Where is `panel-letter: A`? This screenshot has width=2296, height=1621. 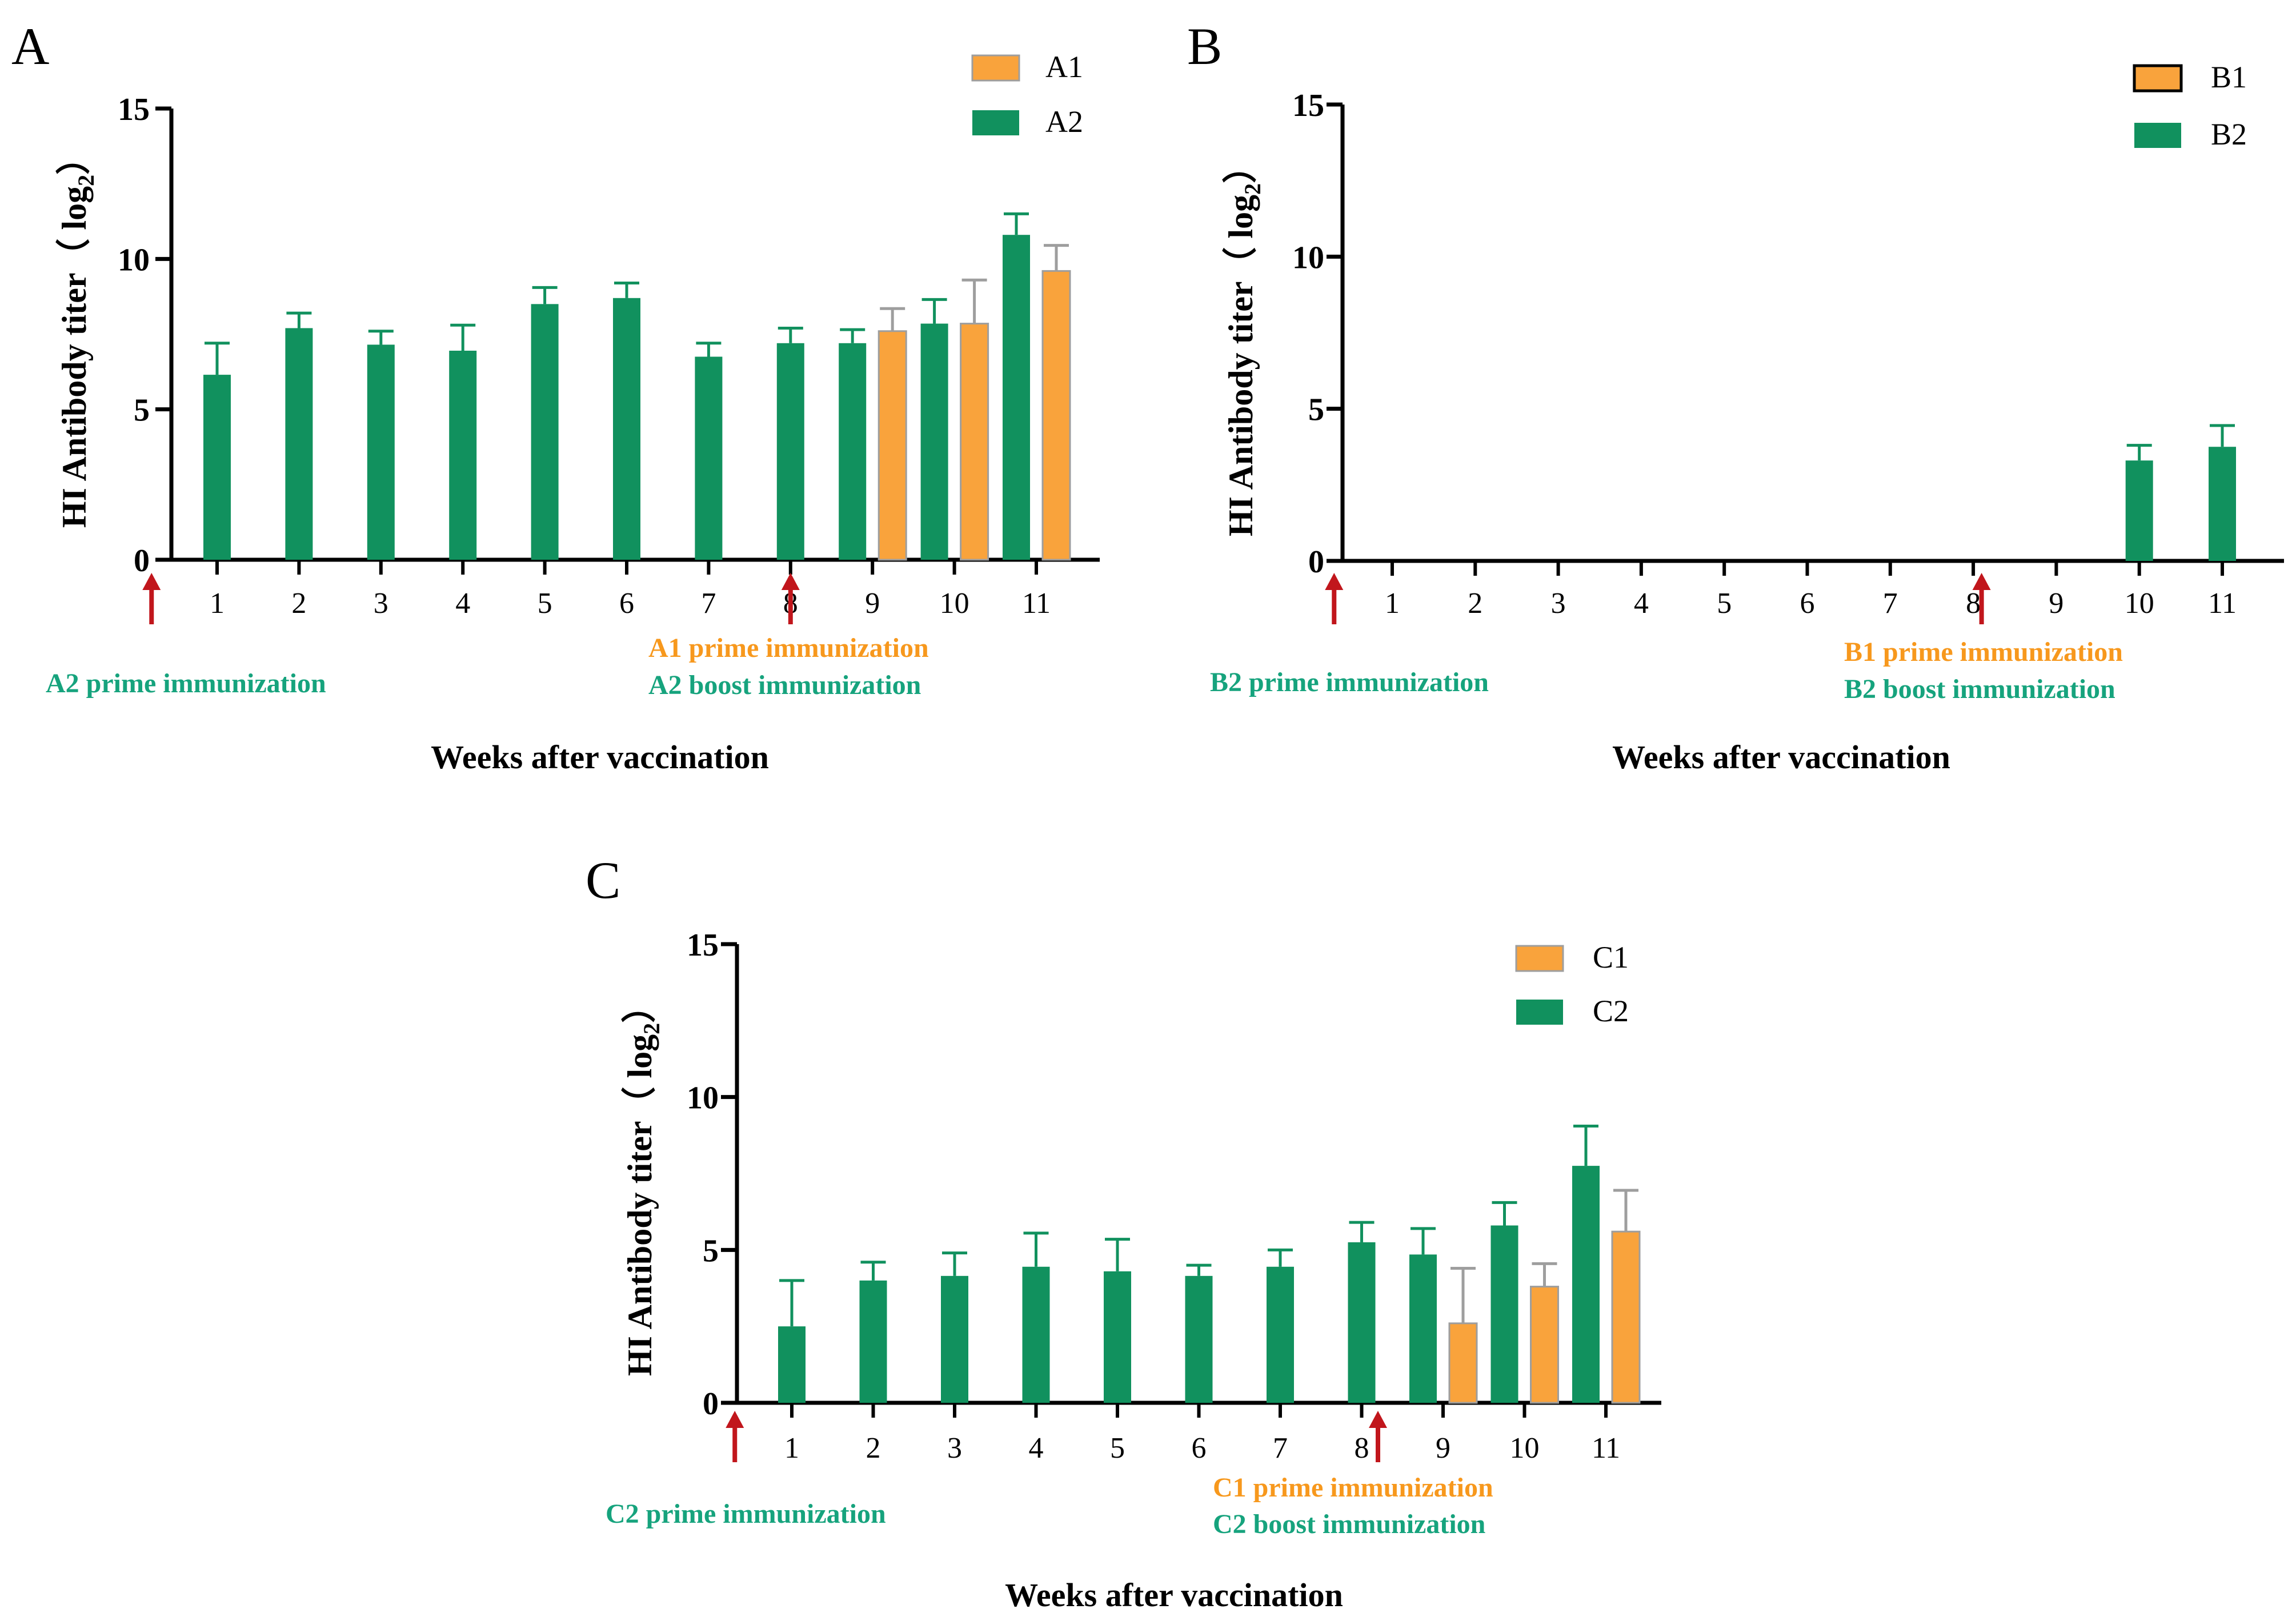
panel-letter: A is located at coordinates (30, 46).